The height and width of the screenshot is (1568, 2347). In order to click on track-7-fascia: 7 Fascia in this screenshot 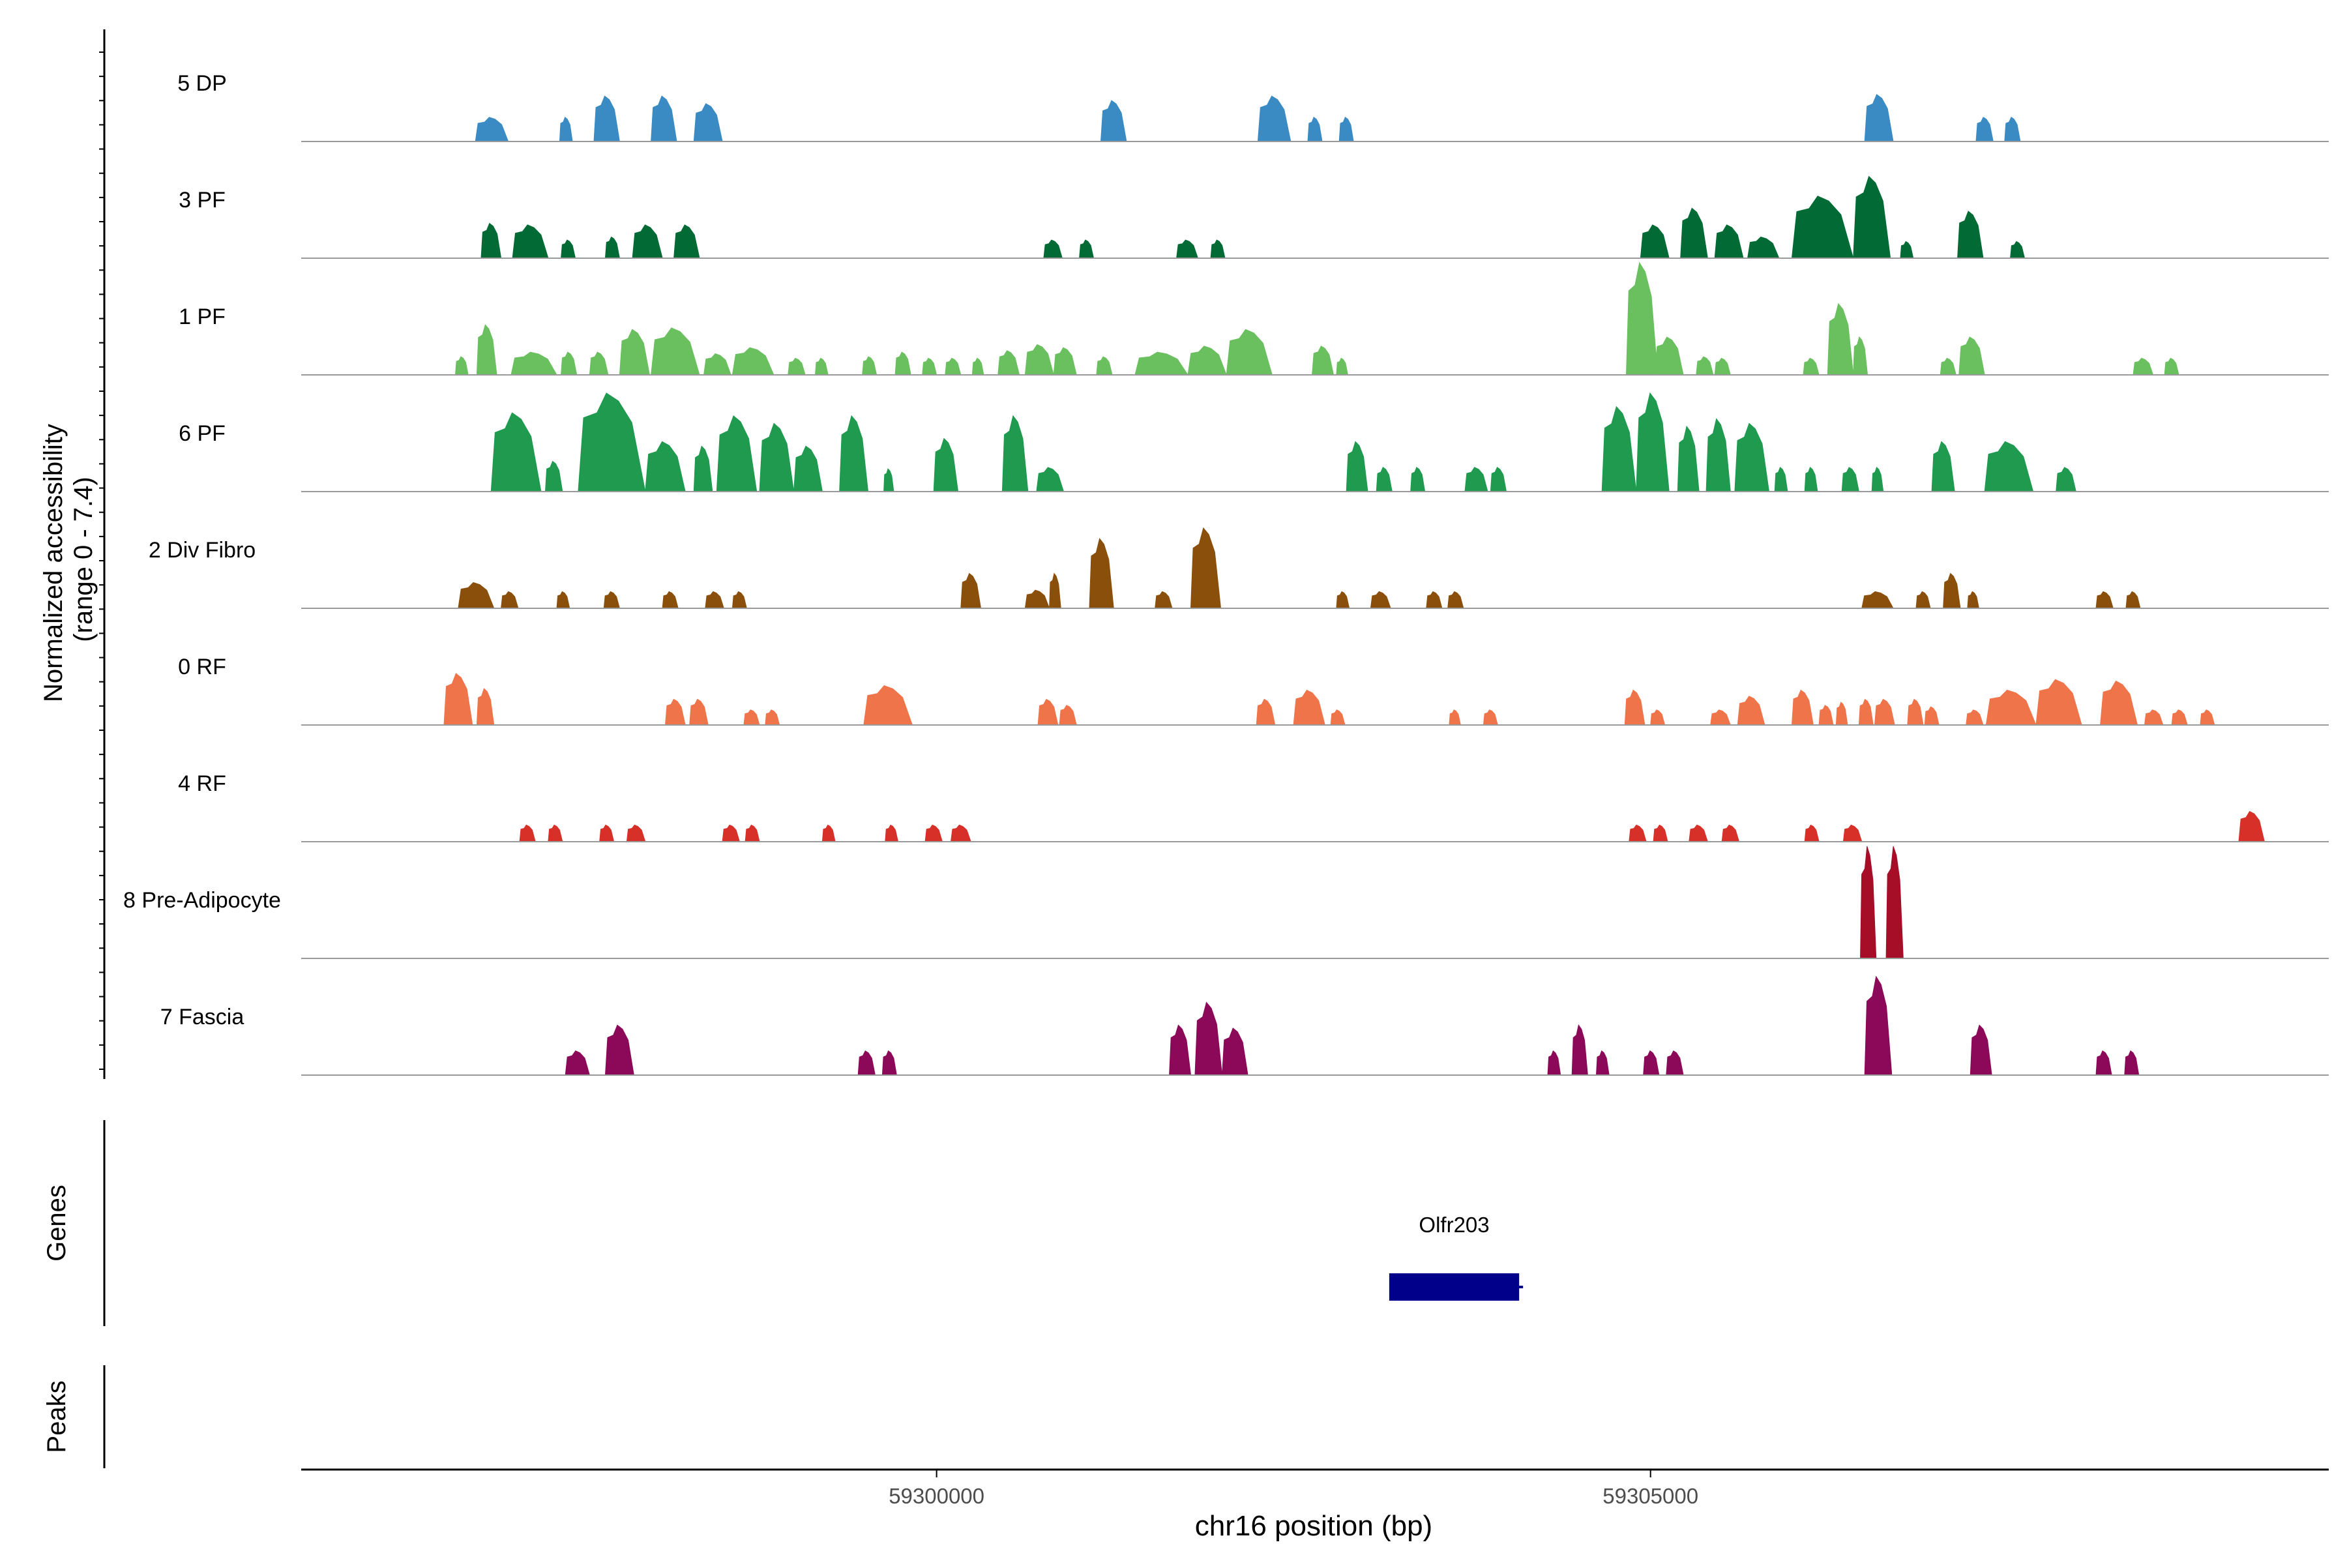, I will do `click(1244, 1026)`.